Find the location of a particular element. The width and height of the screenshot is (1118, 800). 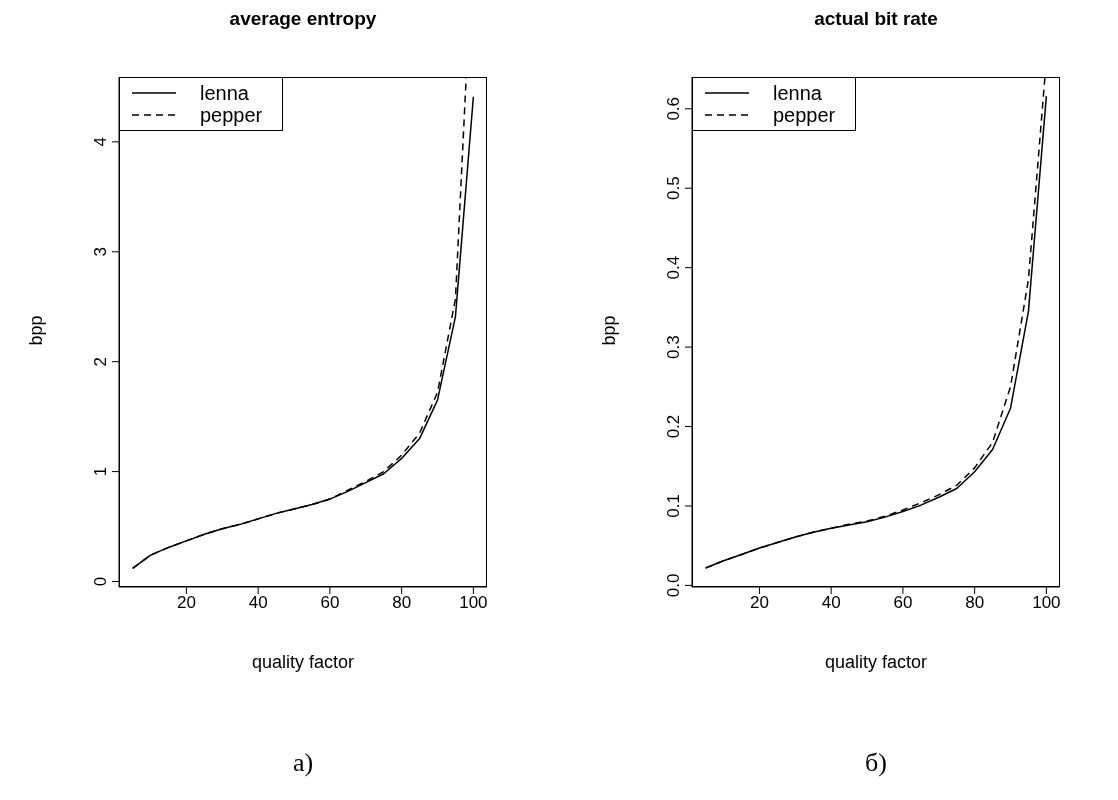

y-tick-label: 0.5 is located at coordinates (673, 188).